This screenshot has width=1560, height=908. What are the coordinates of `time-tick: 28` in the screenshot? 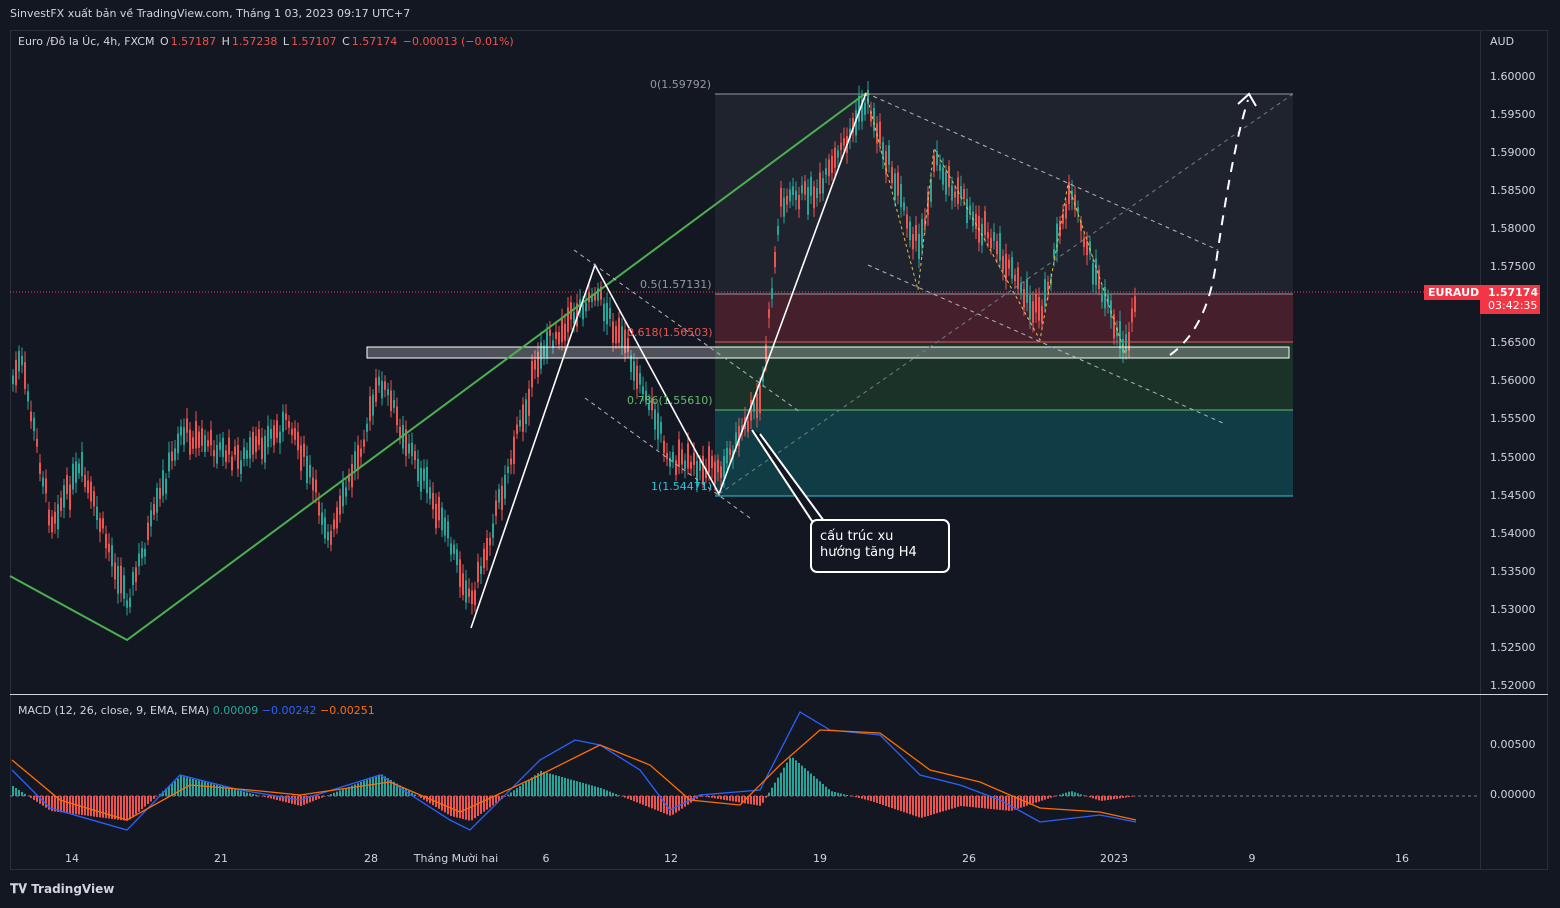 It's located at (371, 858).